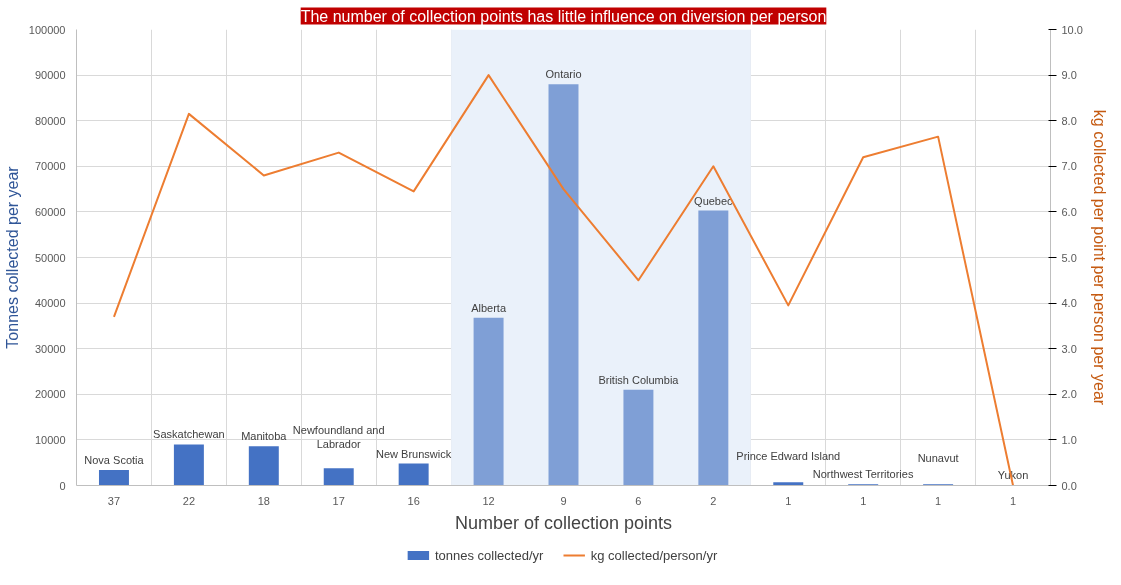 The height and width of the screenshot is (585, 1121). I want to click on y-tick-label: 0, so click(62, 485).